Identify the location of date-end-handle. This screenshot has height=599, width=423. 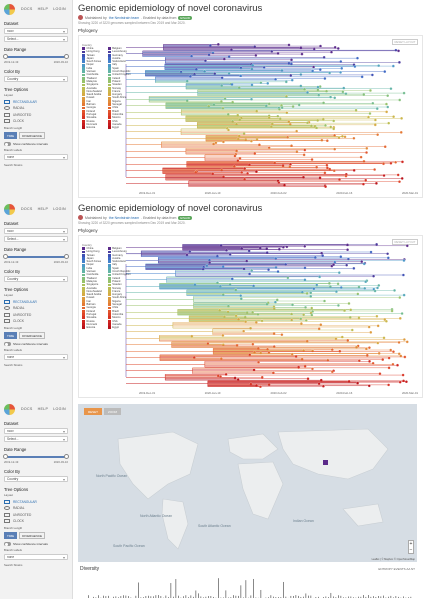
(66, 256).